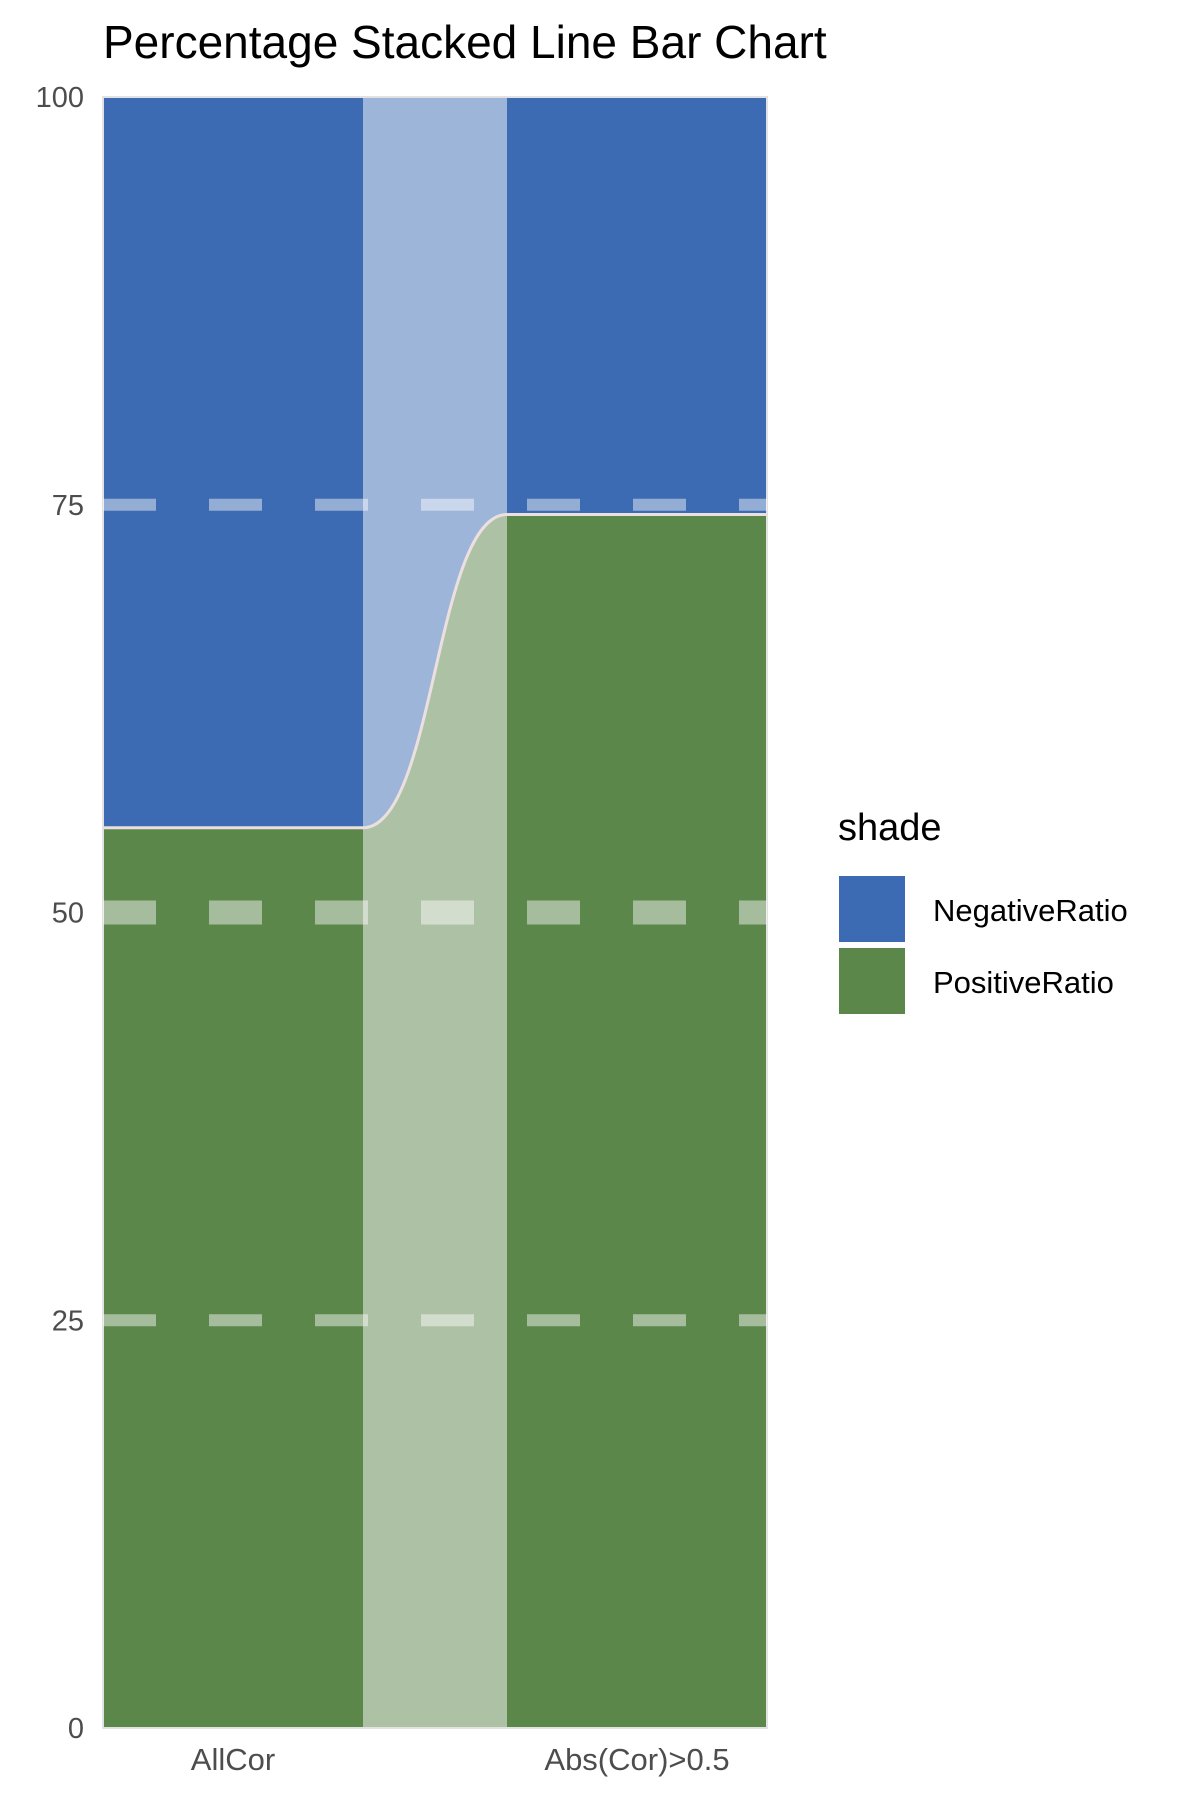 The height and width of the screenshot is (1805, 1200). What do you see at coordinates (465, 42) in the screenshot?
I see `chart-title: Percentage Stacked Line Bar Chart` at bounding box center [465, 42].